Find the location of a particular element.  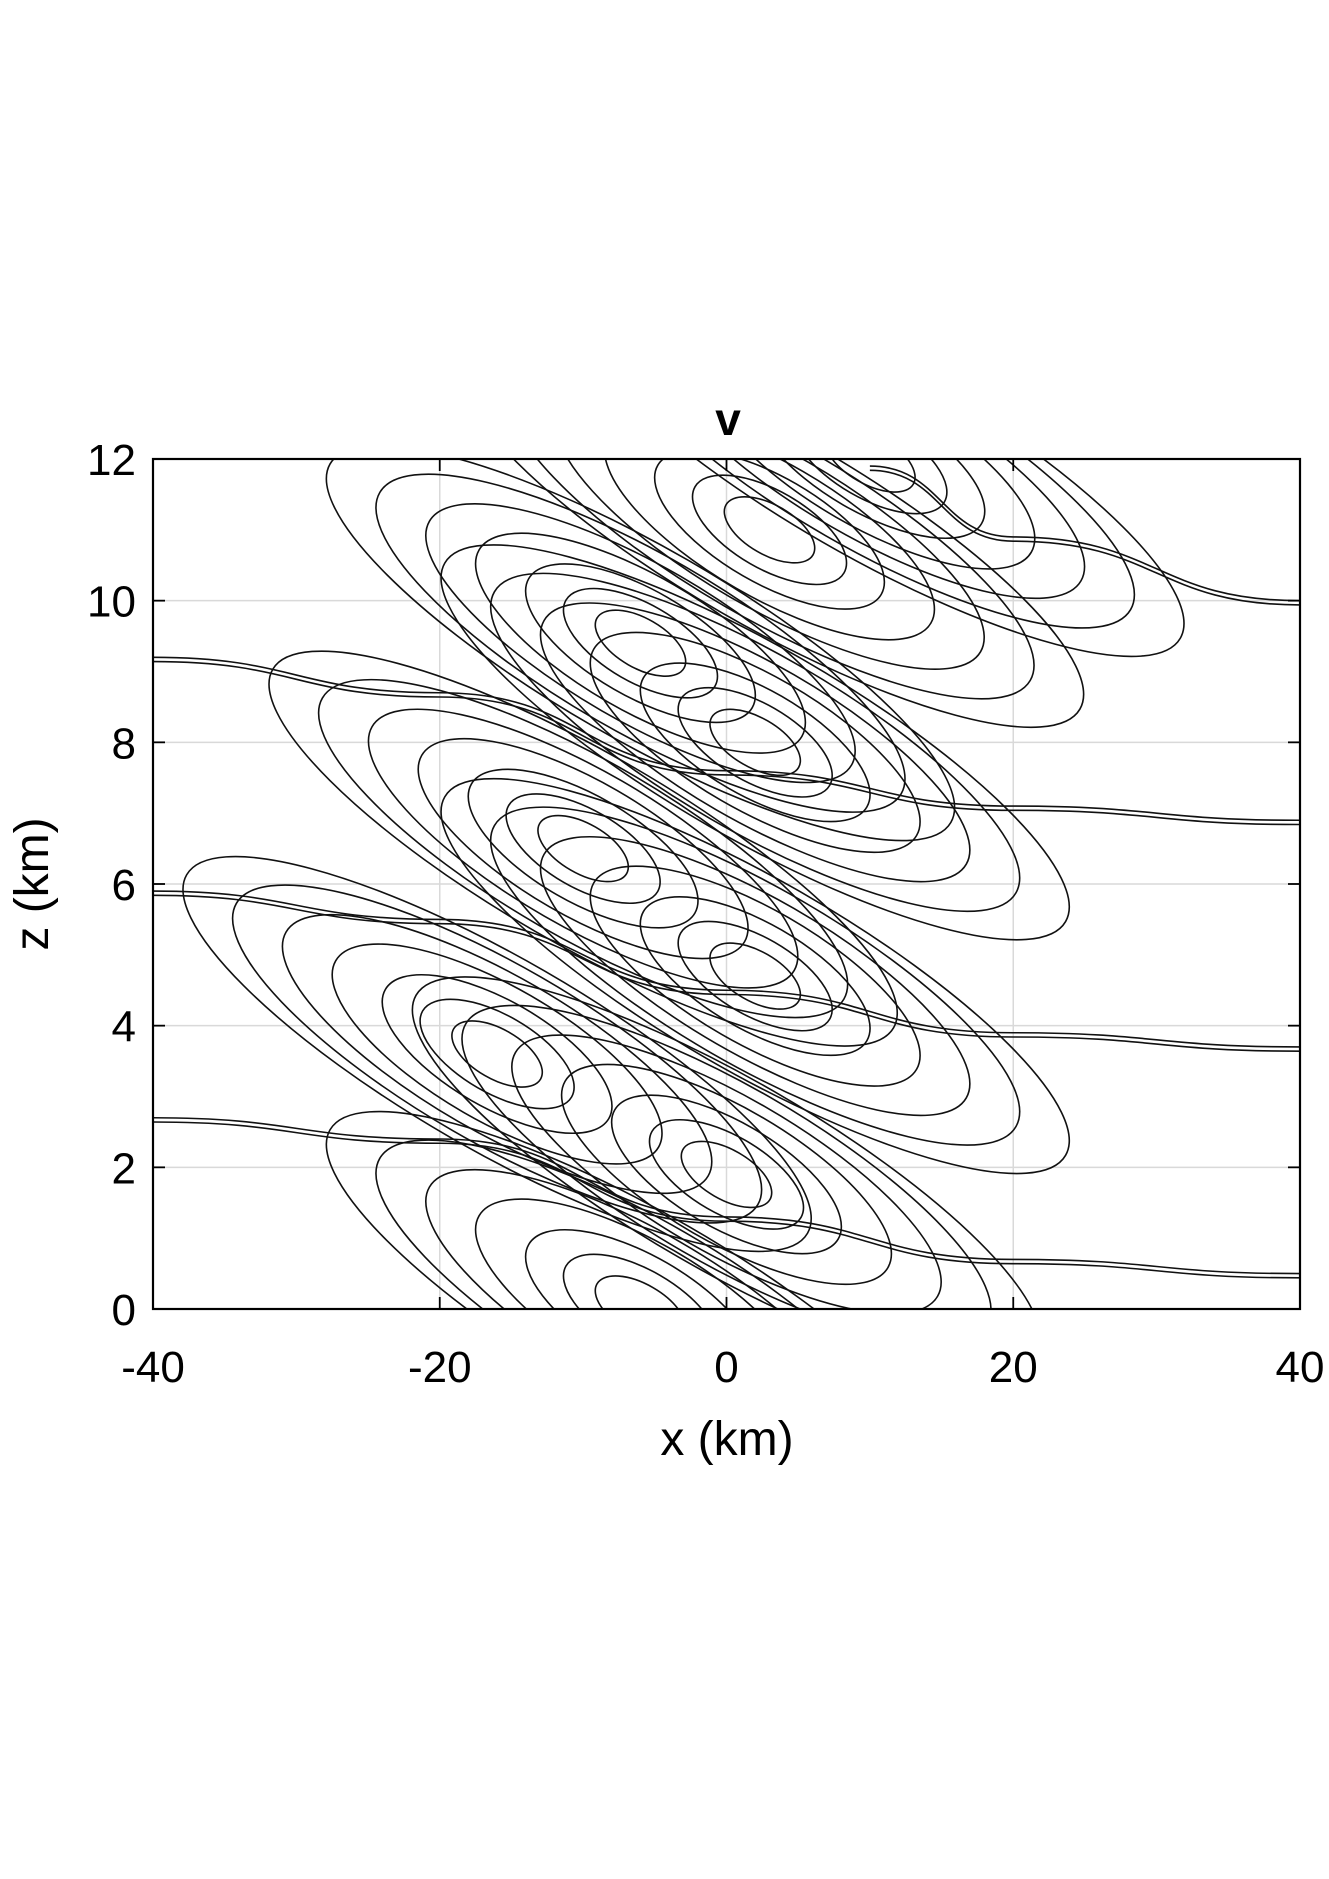

y-tick-label: 12 is located at coordinates (111, 460).